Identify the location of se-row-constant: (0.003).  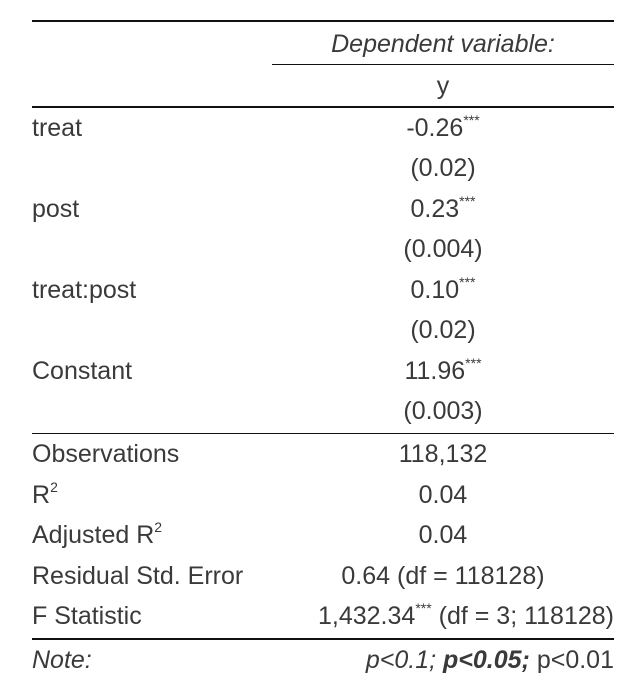
(323, 411).